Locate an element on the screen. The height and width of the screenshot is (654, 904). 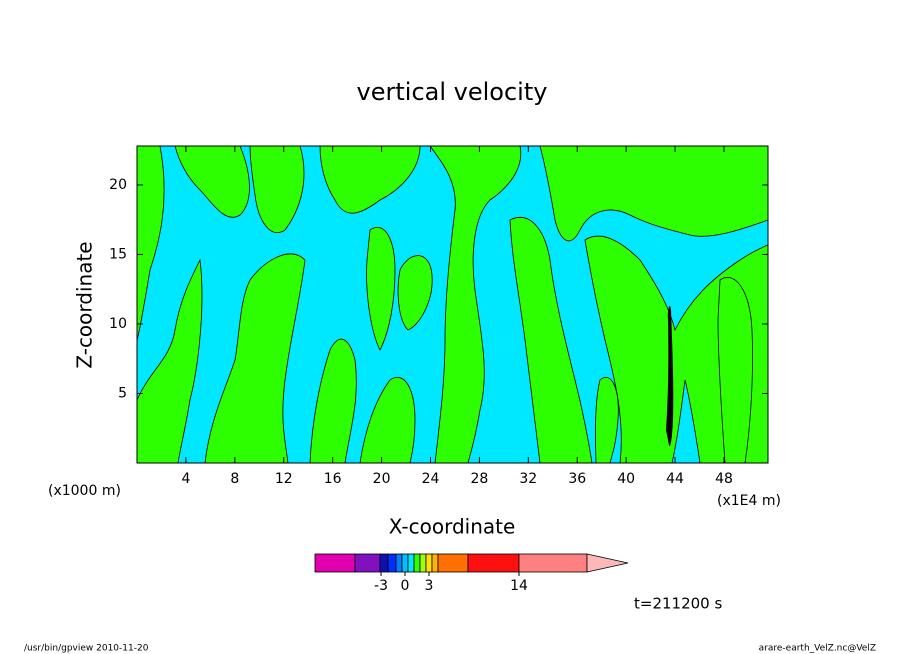
y-tick-label: 20 is located at coordinates (118, 185).